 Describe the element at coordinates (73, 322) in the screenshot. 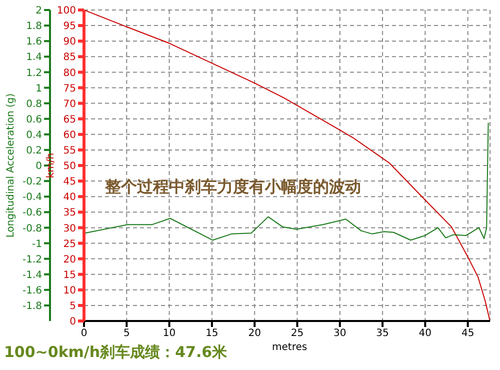

I see `y2-tick-label: 0` at that location.